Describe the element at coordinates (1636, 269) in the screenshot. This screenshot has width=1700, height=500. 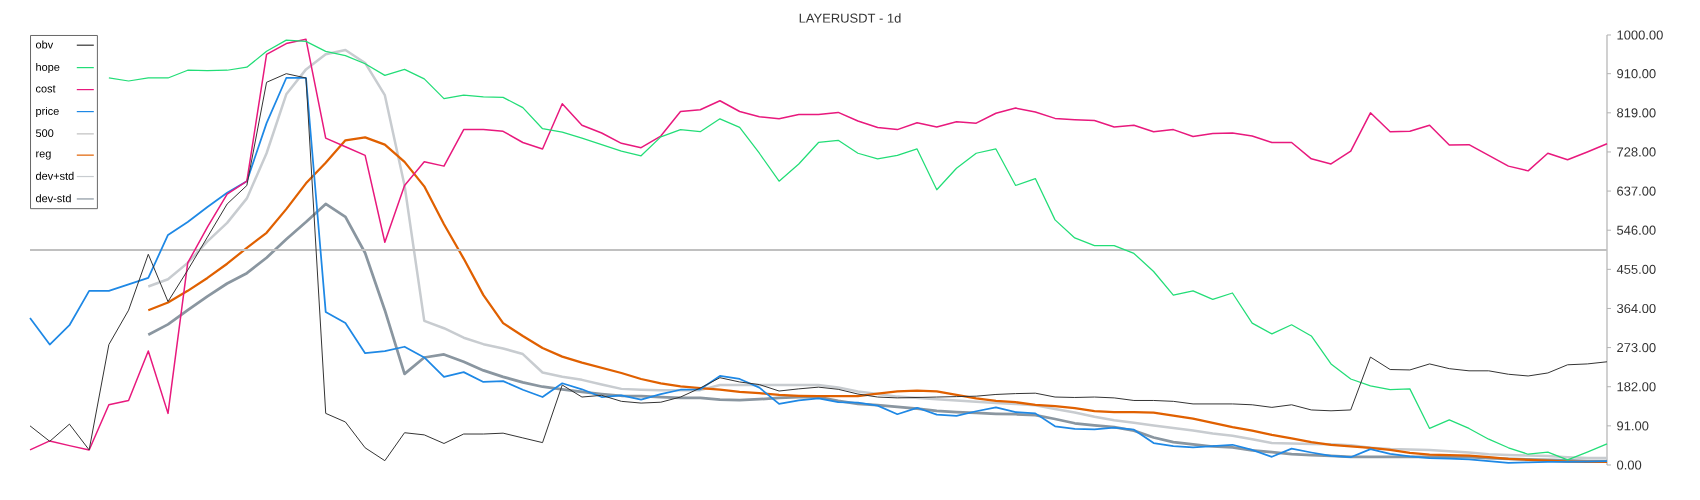
I see `y-tick-label: 455.00` at that location.